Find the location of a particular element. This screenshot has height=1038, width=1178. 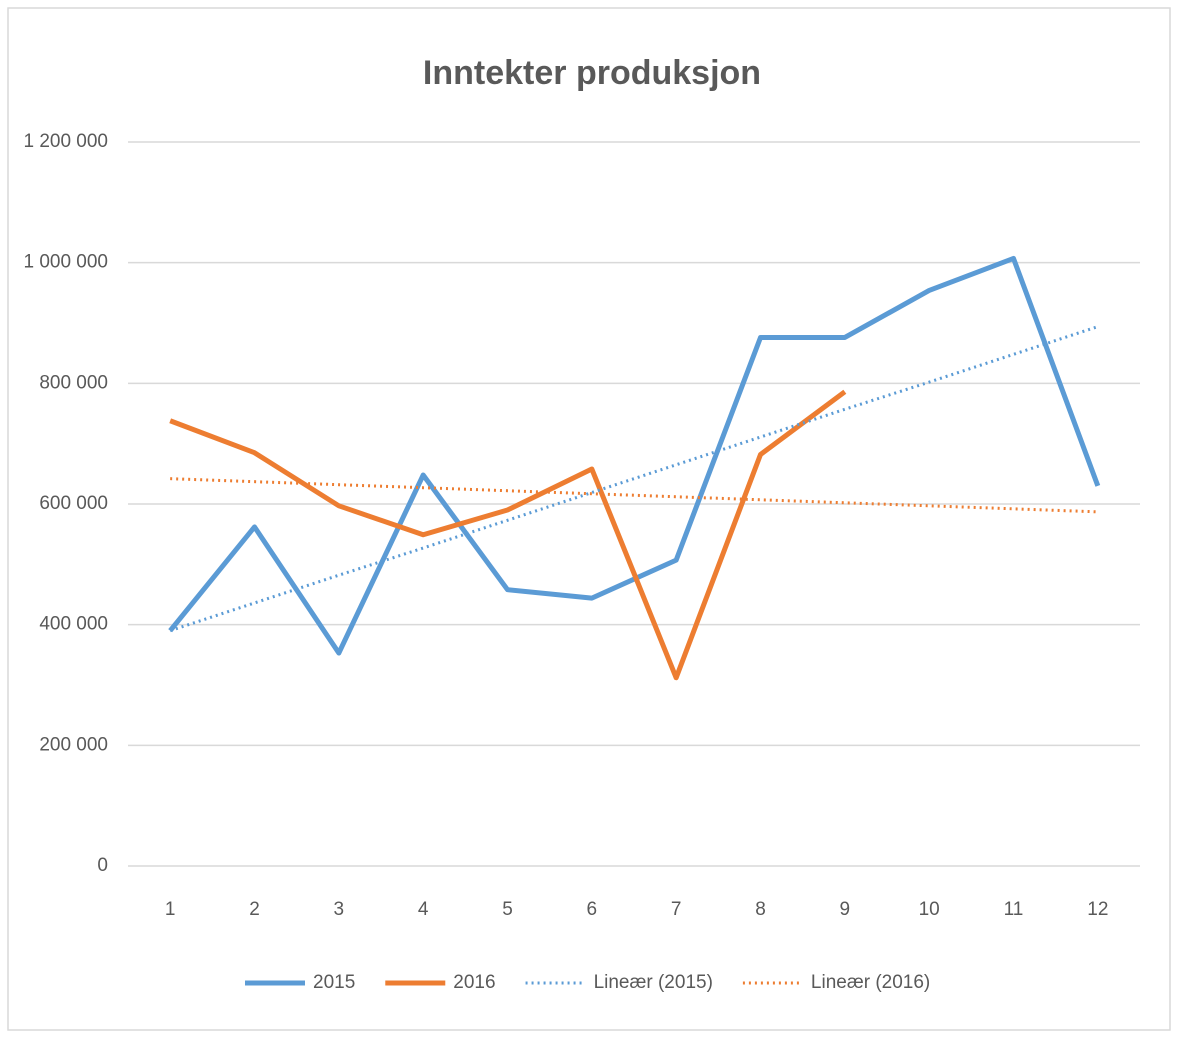

y-tick-label: 200 000 is located at coordinates (73, 744).